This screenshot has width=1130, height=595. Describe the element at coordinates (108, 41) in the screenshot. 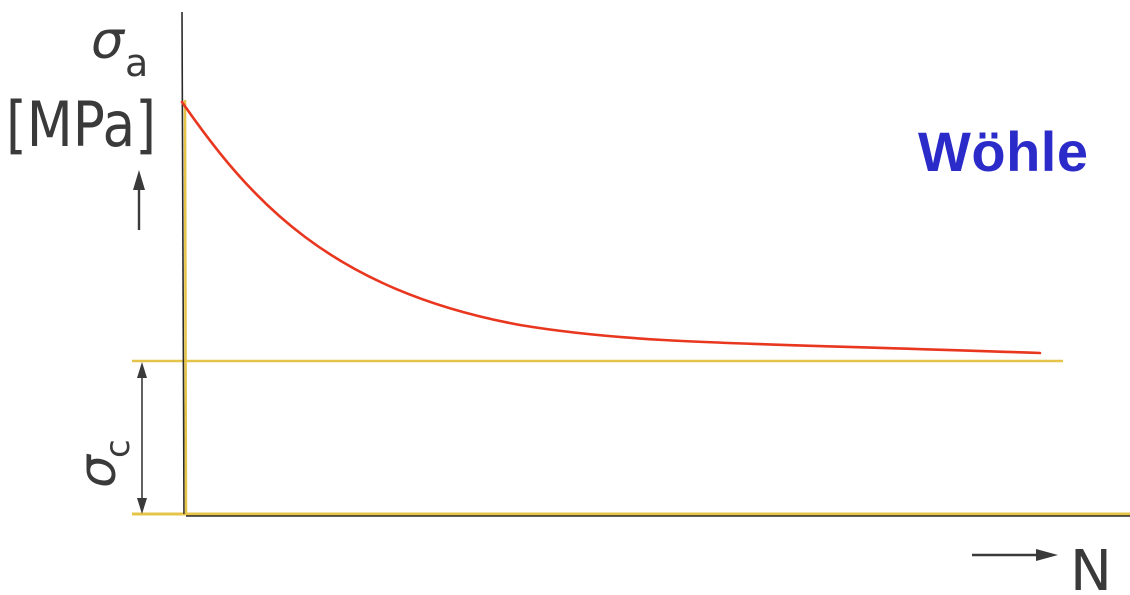

I see `y-axis-symbol: σ` at that location.